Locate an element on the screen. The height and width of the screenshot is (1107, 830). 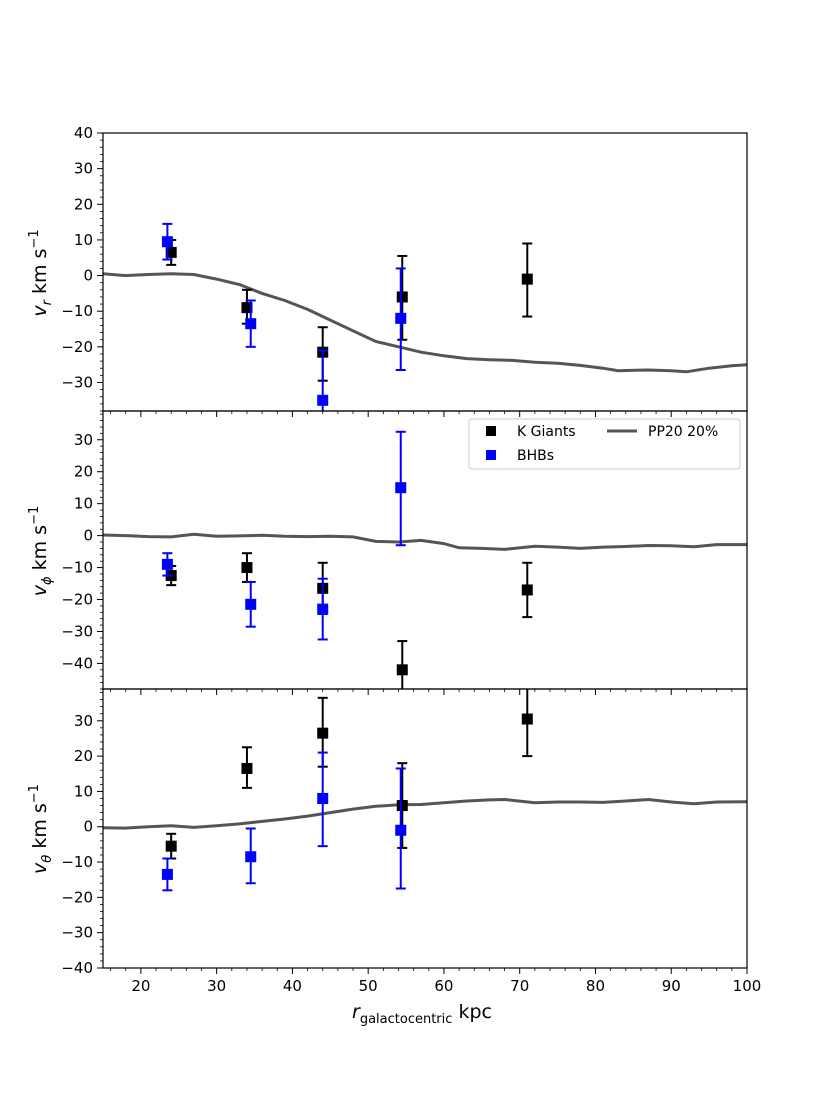
ytick-label-vphi-7: 30 is located at coordinates (83, 440).